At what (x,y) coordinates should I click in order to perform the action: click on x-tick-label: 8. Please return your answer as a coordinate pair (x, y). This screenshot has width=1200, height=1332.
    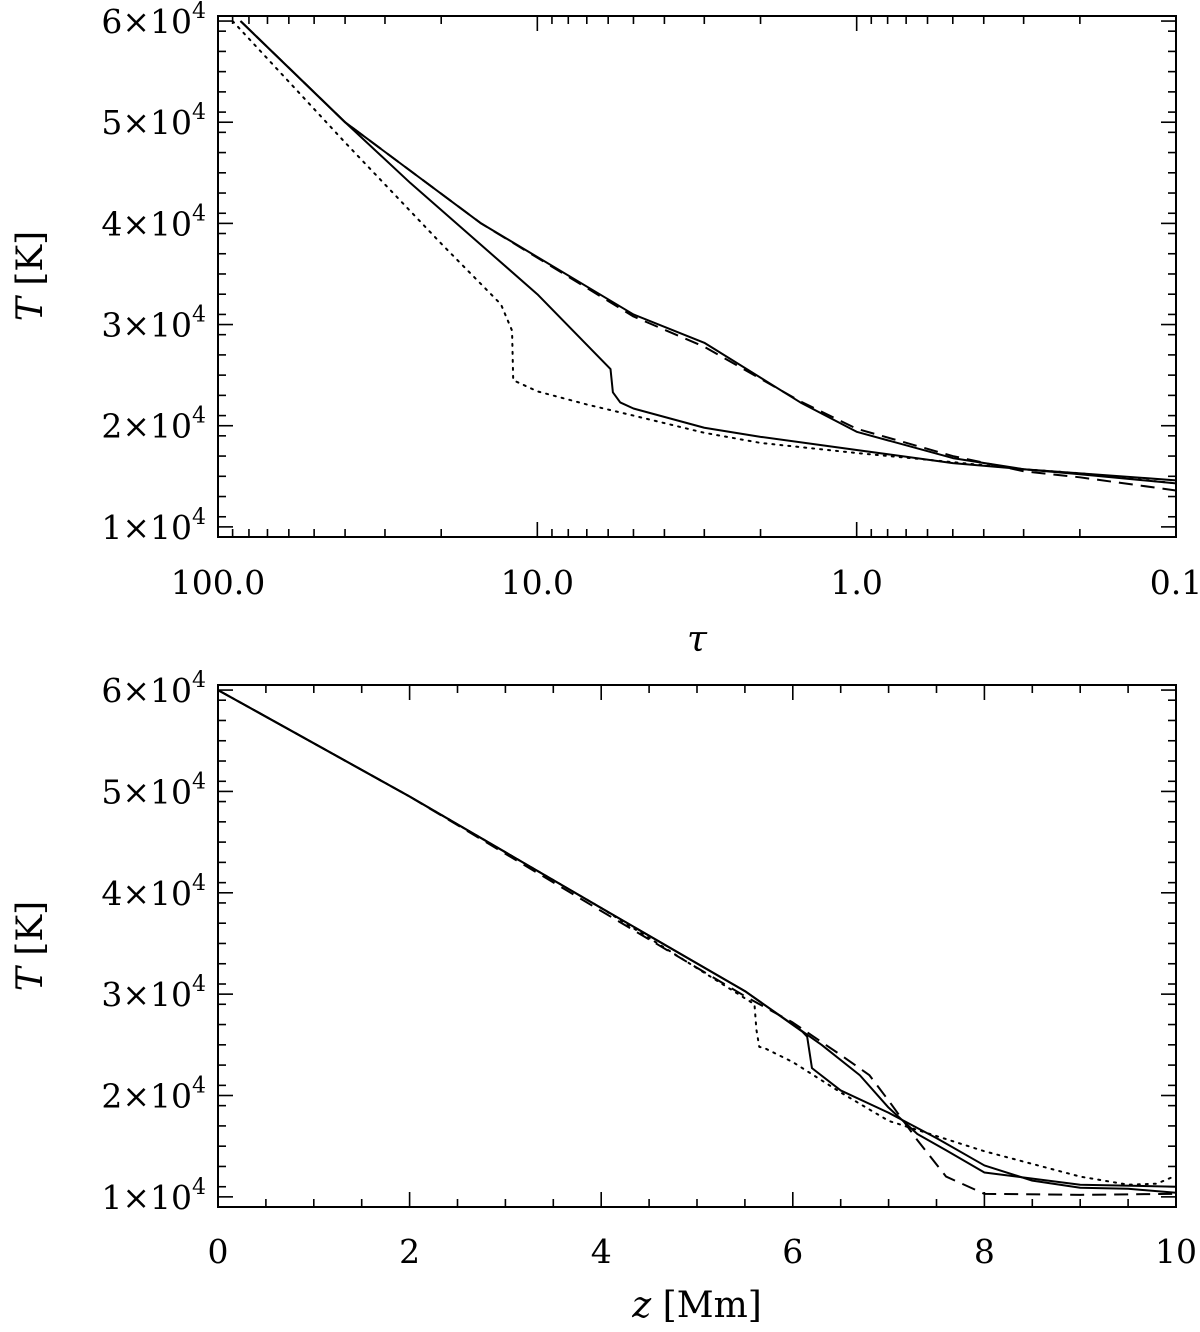
    Looking at the image, I should click on (984, 1251).